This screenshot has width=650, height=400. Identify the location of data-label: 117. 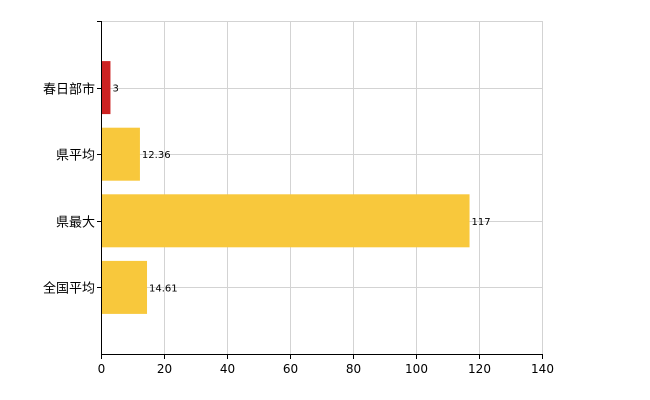
(481, 222).